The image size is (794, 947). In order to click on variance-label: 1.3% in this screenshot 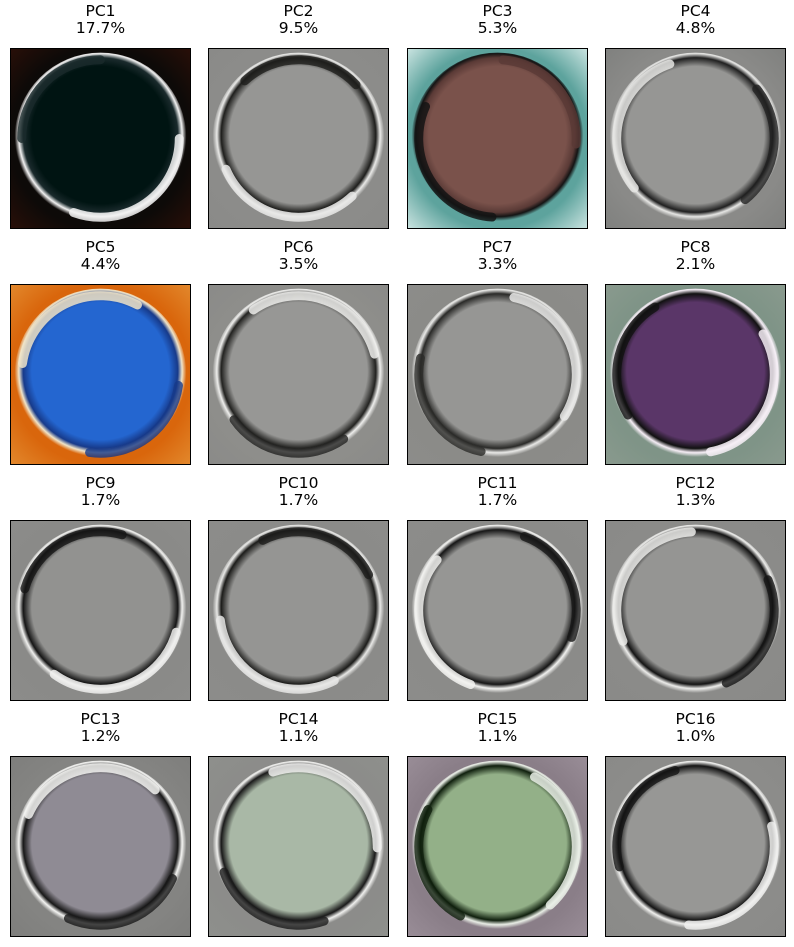, I will do `click(695, 500)`.